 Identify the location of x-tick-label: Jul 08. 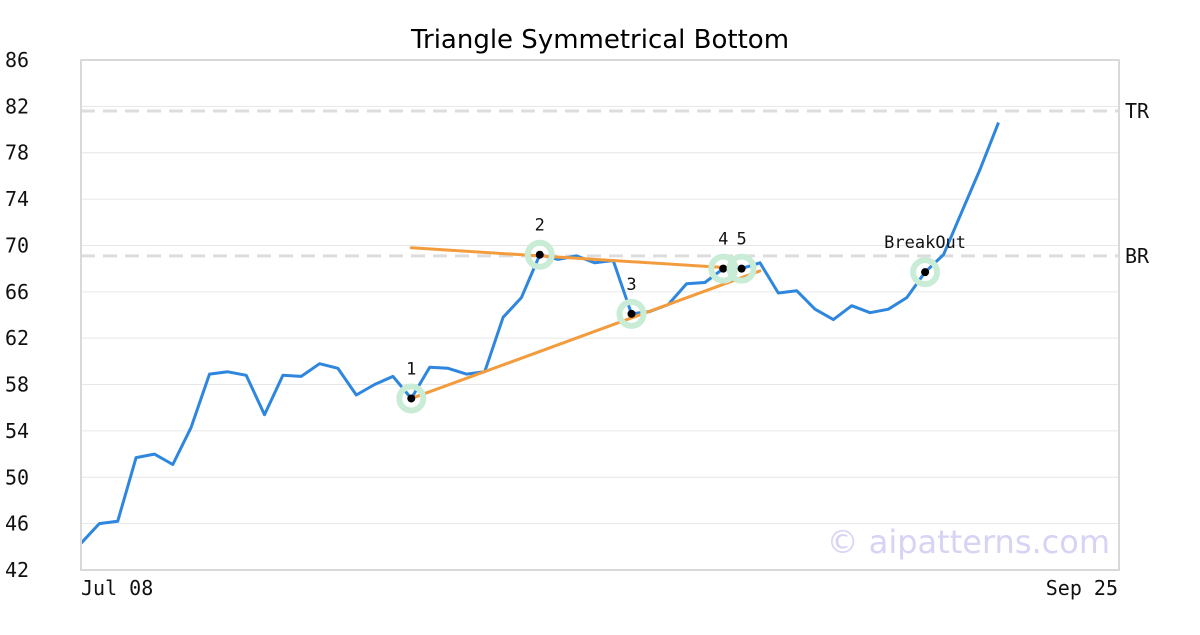
(117, 588).